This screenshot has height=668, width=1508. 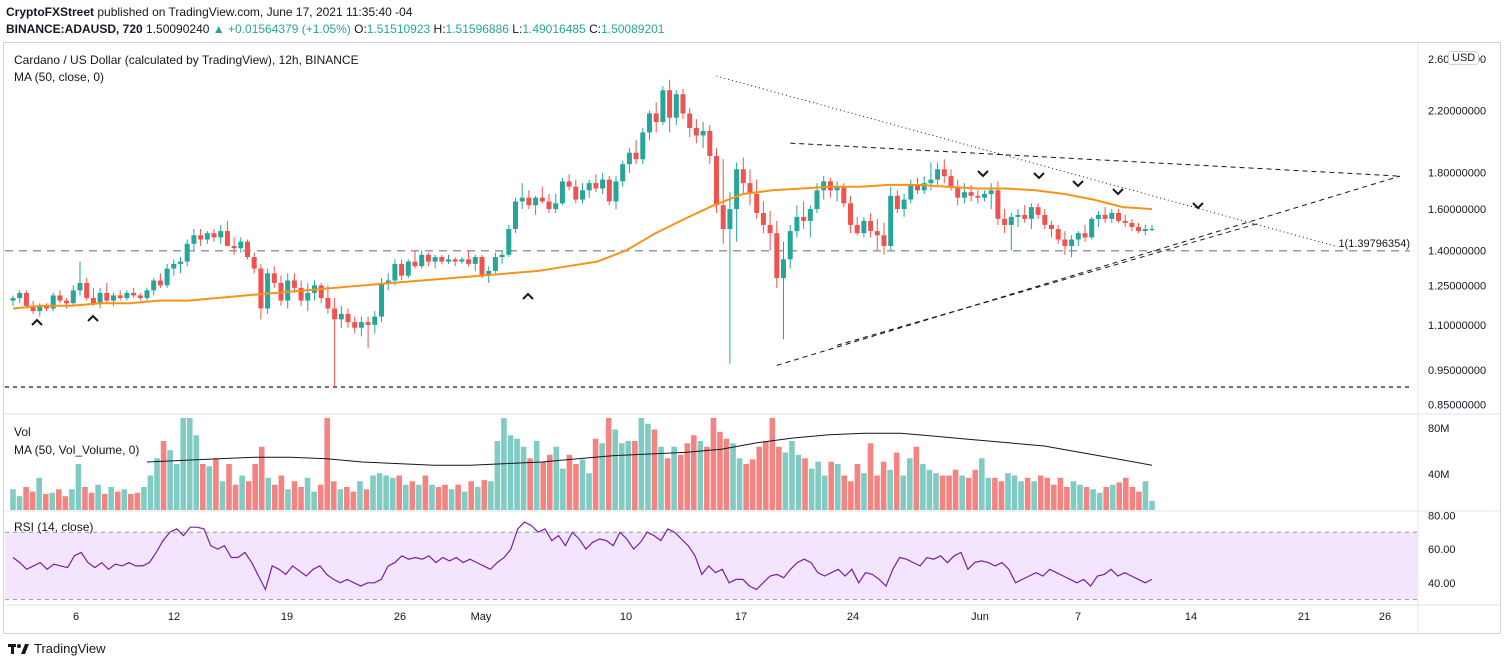 What do you see at coordinates (1385, 617) in the screenshot?
I see `time-tick-label: 26` at bounding box center [1385, 617].